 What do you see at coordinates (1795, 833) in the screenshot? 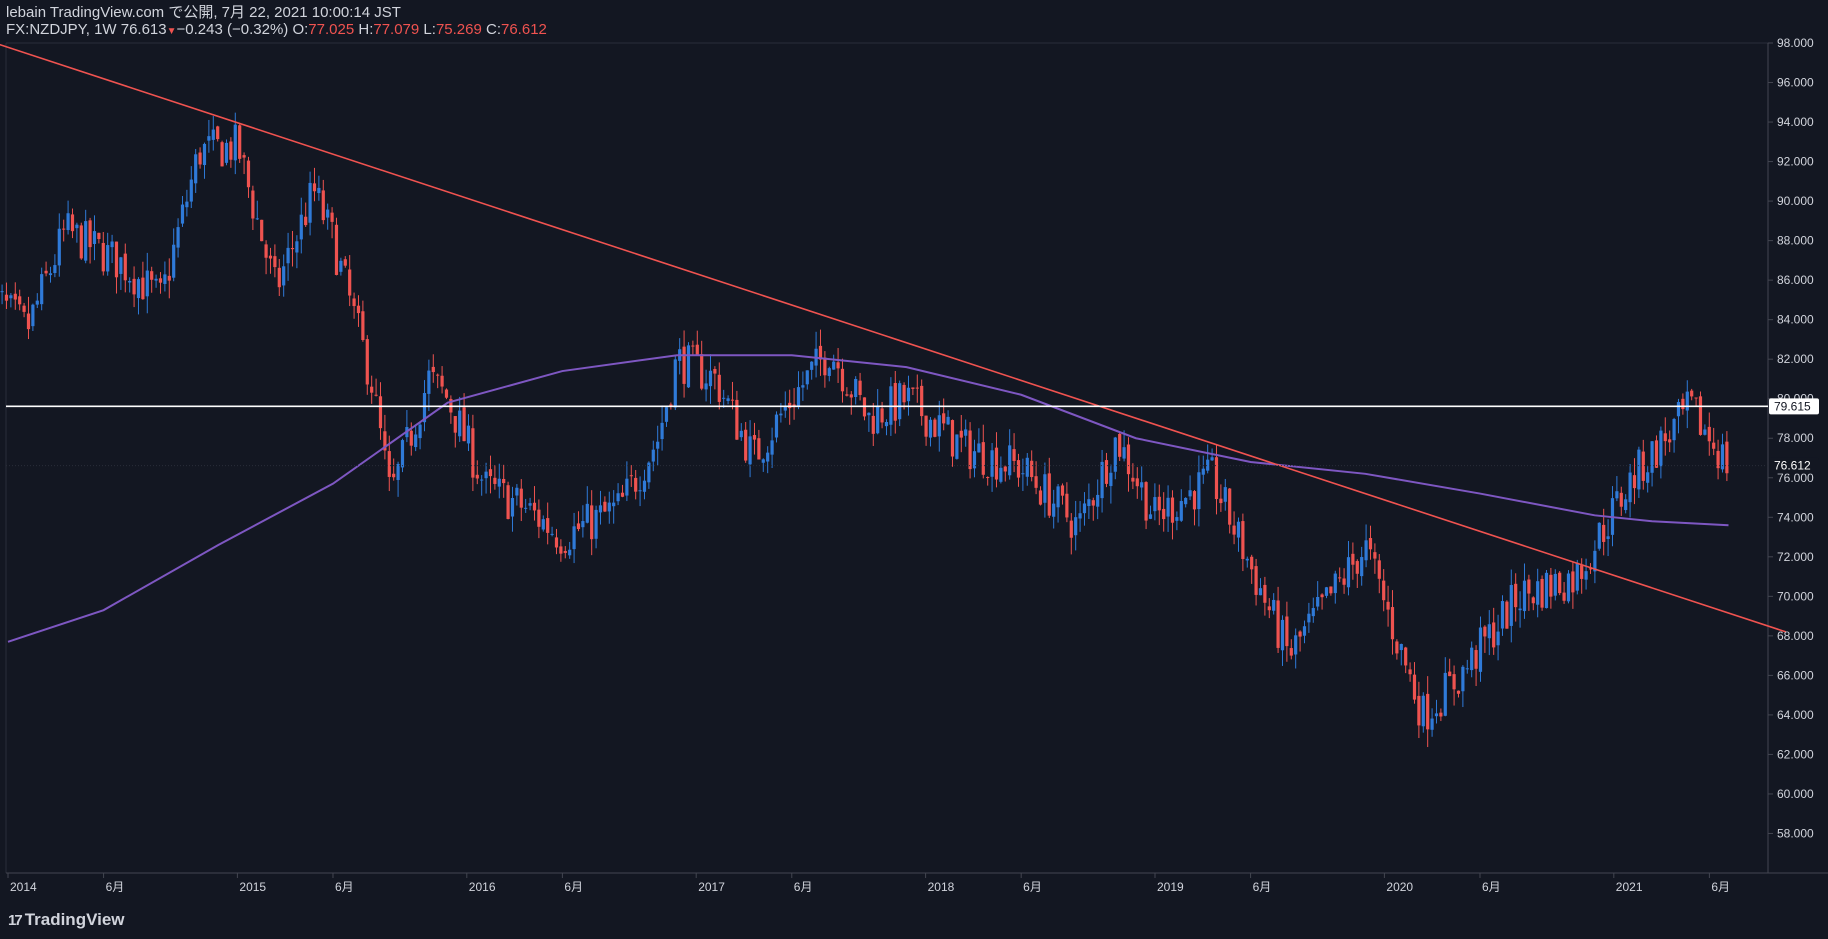
I see `y-tick-label: 58.000` at bounding box center [1795, 833].